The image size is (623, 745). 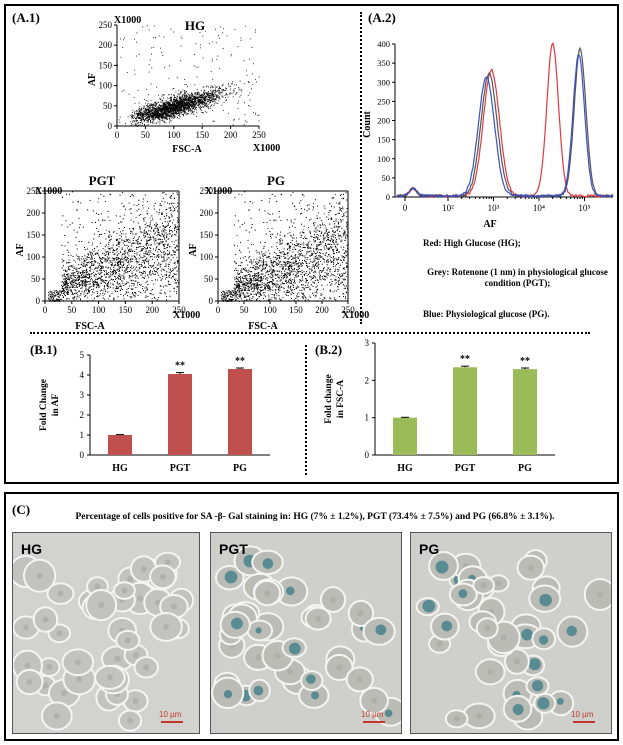 What do you see at coordinates (180, 414) in the screenshot?
I see `bar-af-pgt` at bounding box center [180, 414].